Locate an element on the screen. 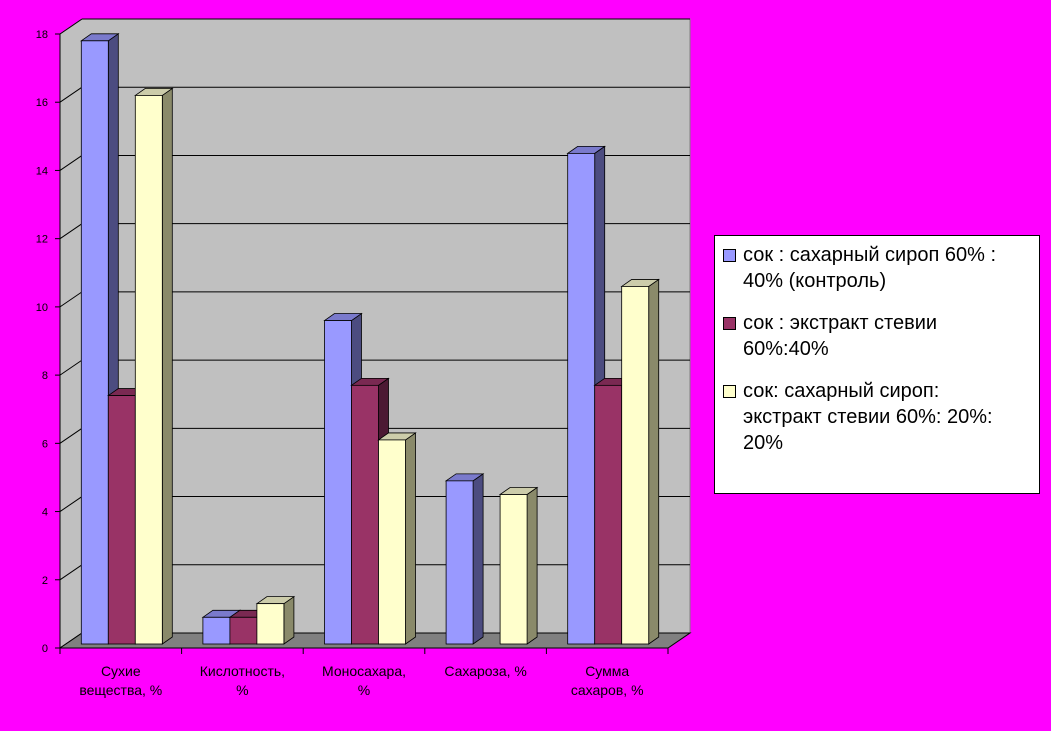 The width and height of the screenshot is (1051, 736). y-tick-label: 18 is located at coordinates (42, 35).